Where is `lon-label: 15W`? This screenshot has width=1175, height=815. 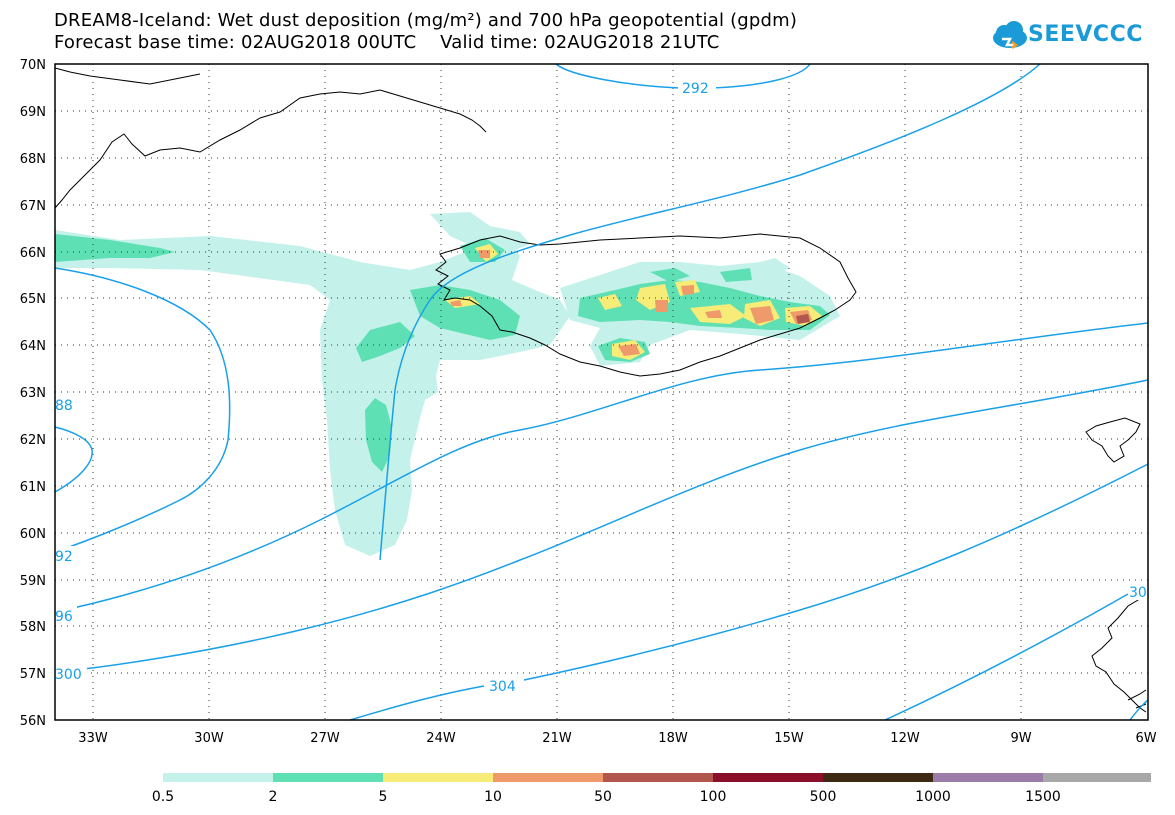 lon-label: 15W is located at coordinates (789, 738).